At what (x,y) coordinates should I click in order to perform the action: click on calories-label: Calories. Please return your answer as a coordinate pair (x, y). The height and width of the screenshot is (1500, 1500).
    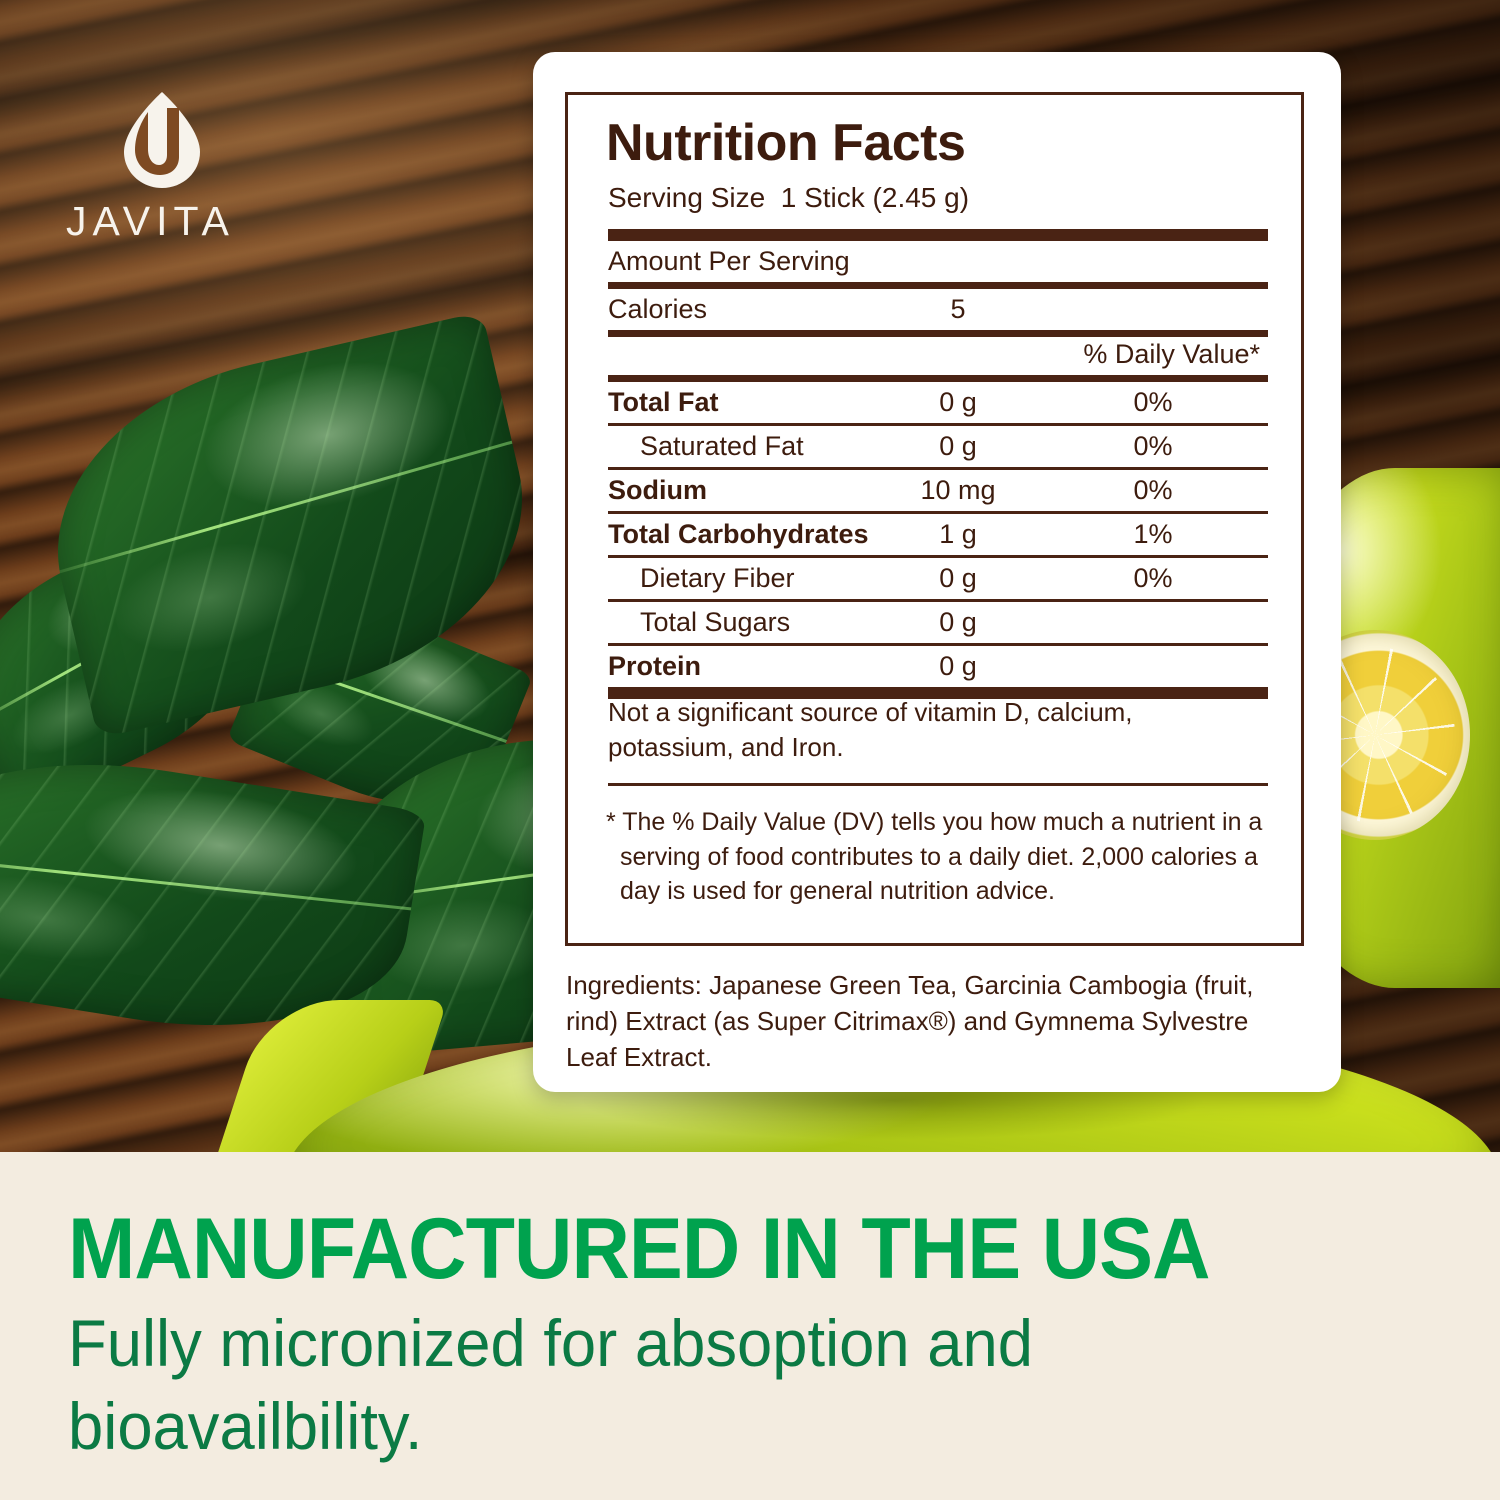
    Looking at the image, I should click on (658, 309).